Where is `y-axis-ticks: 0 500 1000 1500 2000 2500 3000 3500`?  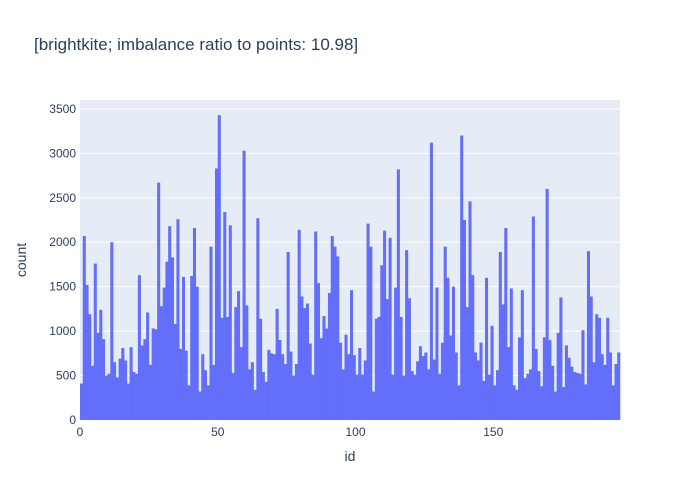
y-axis-ticks: 0 500 1000 1500 2000 2500 3000 3500 is located at coordinates (62, 264).